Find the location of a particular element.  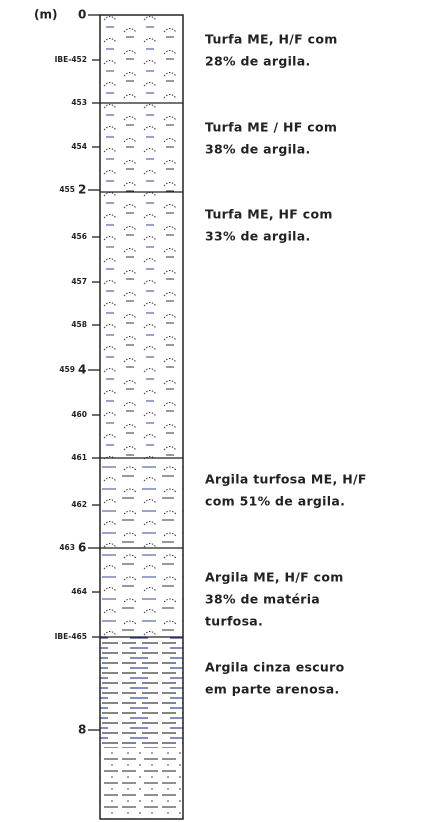

depth-label: 8 is located at coordinates (82, 730).